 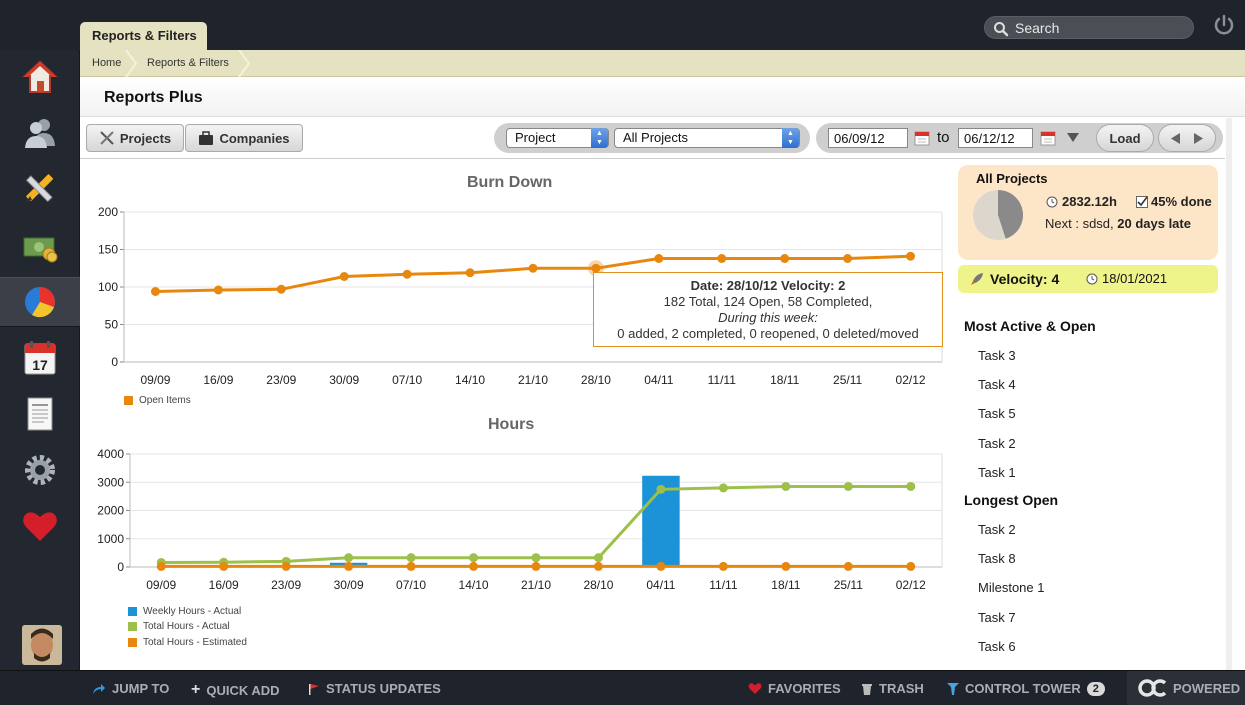 What do you see at coordinates (660, 585) in the screenshot?
I see `x-tick-label: 04/11` at bounding box center [660, 585].